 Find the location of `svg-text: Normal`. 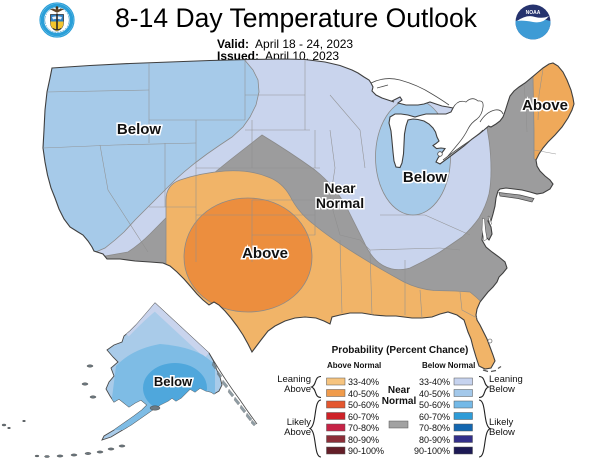

svg-text: Normal is located at coordinates (340, 203).